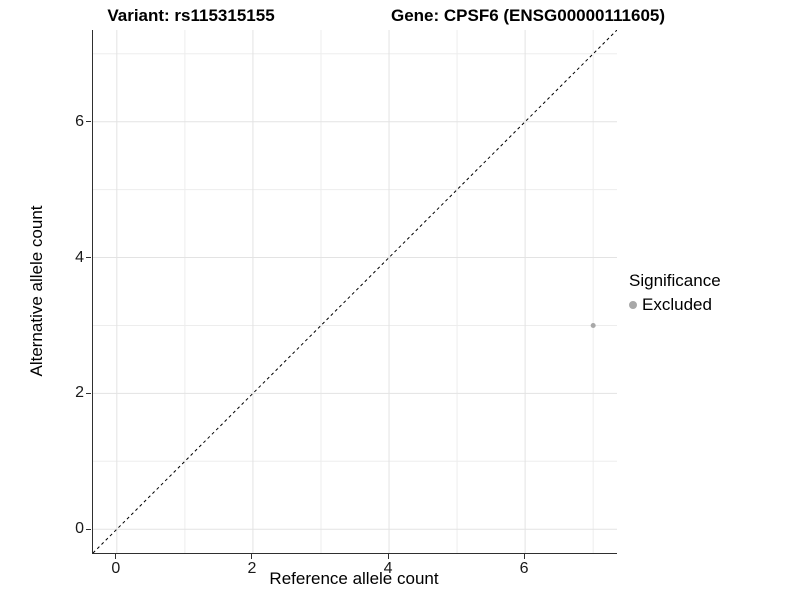 Image resolution: width=800 pixels, height=600 pixels. Describe the element at coordinates (388, 568) in the screenshot. I see `x-tick-label: 4` at that location.